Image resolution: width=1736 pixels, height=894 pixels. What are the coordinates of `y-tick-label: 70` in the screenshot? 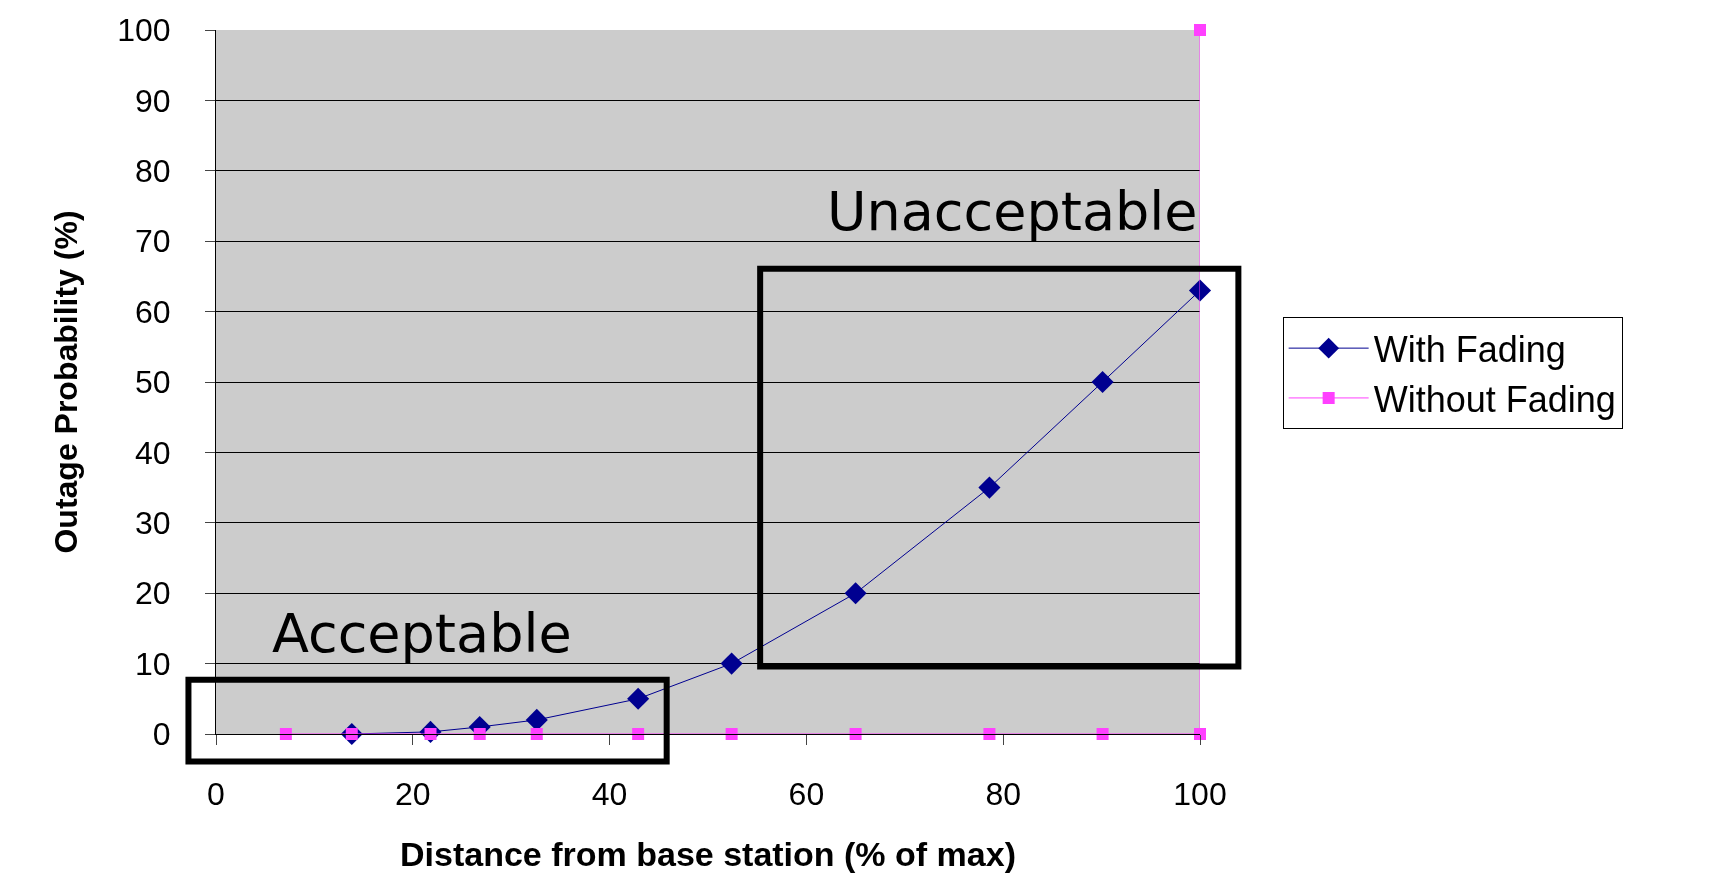 It's located at (153, 241).